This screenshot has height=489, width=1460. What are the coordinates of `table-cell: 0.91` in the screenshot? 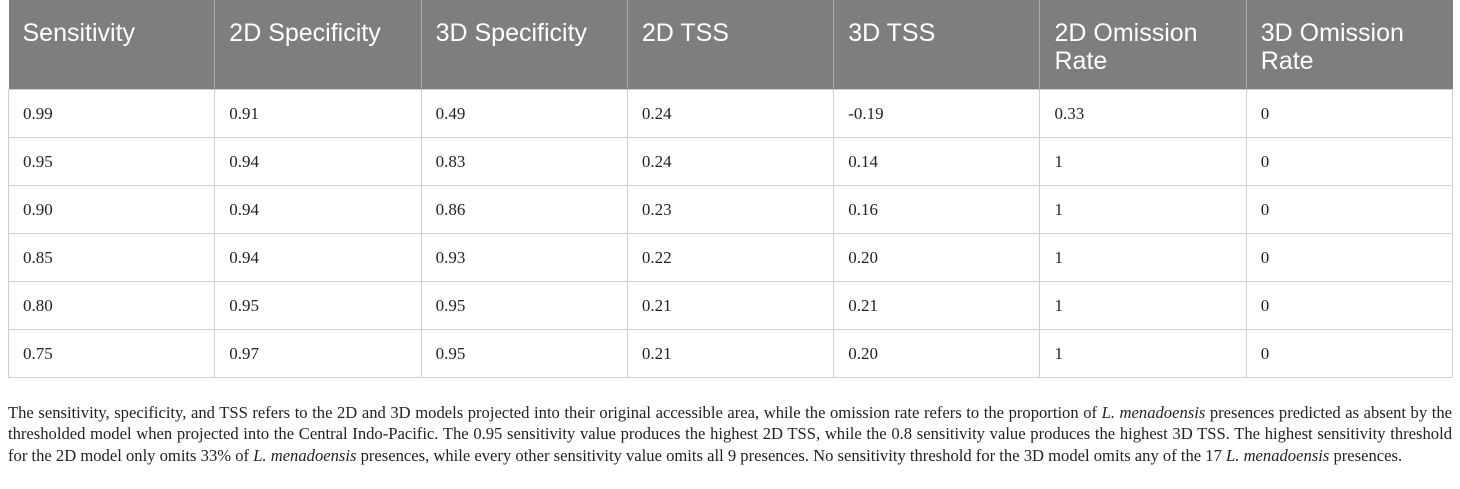 It's located at (318, 113).